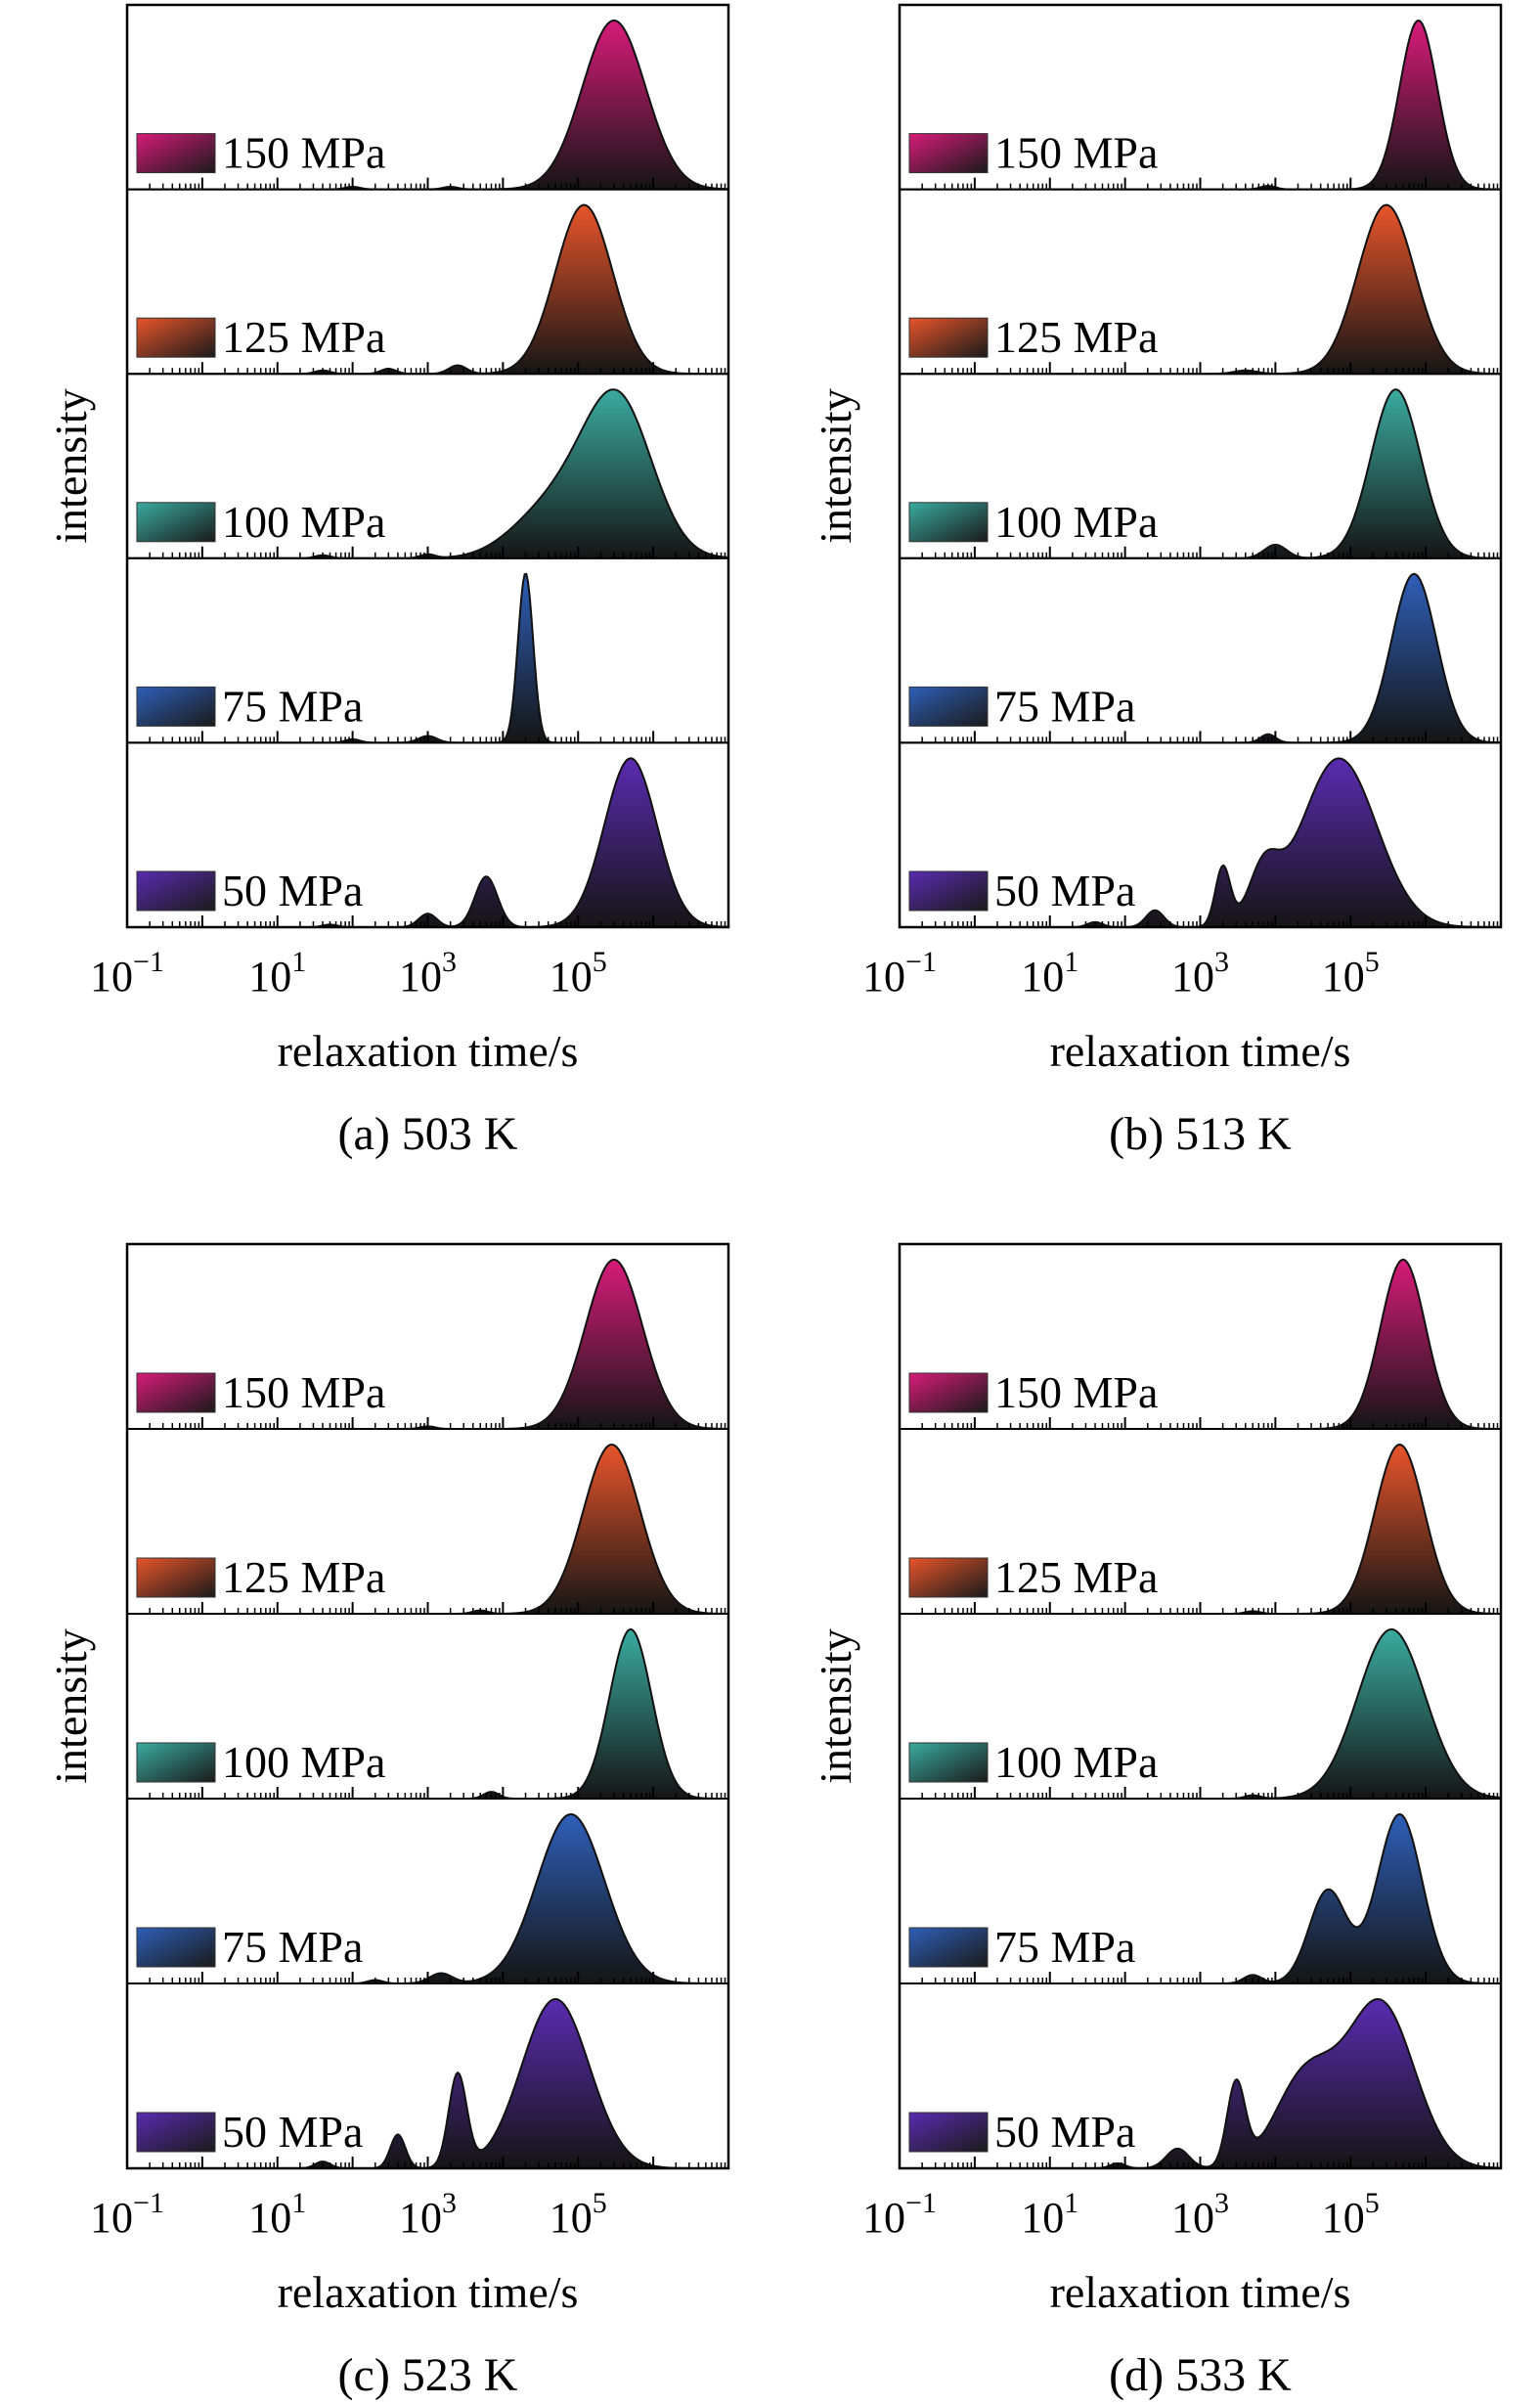  Describe the element at coordinates (428, 2375) in the screenshot. I see `panel-caption: (c) 523 K` at that location.